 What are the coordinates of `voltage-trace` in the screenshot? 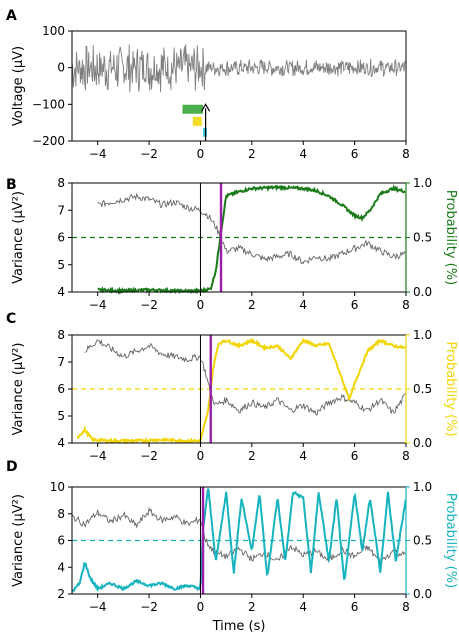 It's located at (238, 68).